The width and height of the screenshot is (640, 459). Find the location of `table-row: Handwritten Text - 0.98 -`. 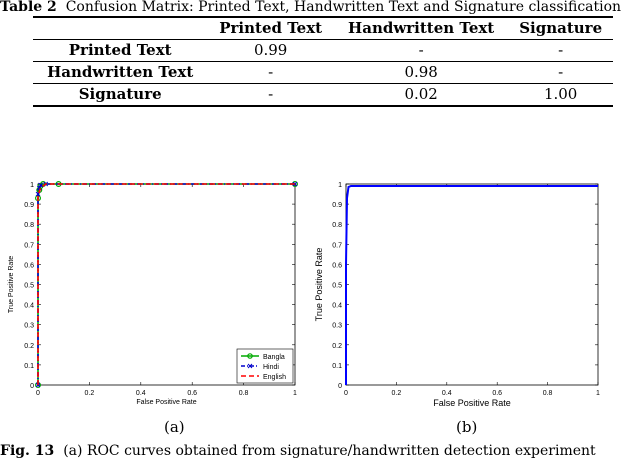

table-row: Handwritten Text - 0.98 - is located at coordinates (323, 73).